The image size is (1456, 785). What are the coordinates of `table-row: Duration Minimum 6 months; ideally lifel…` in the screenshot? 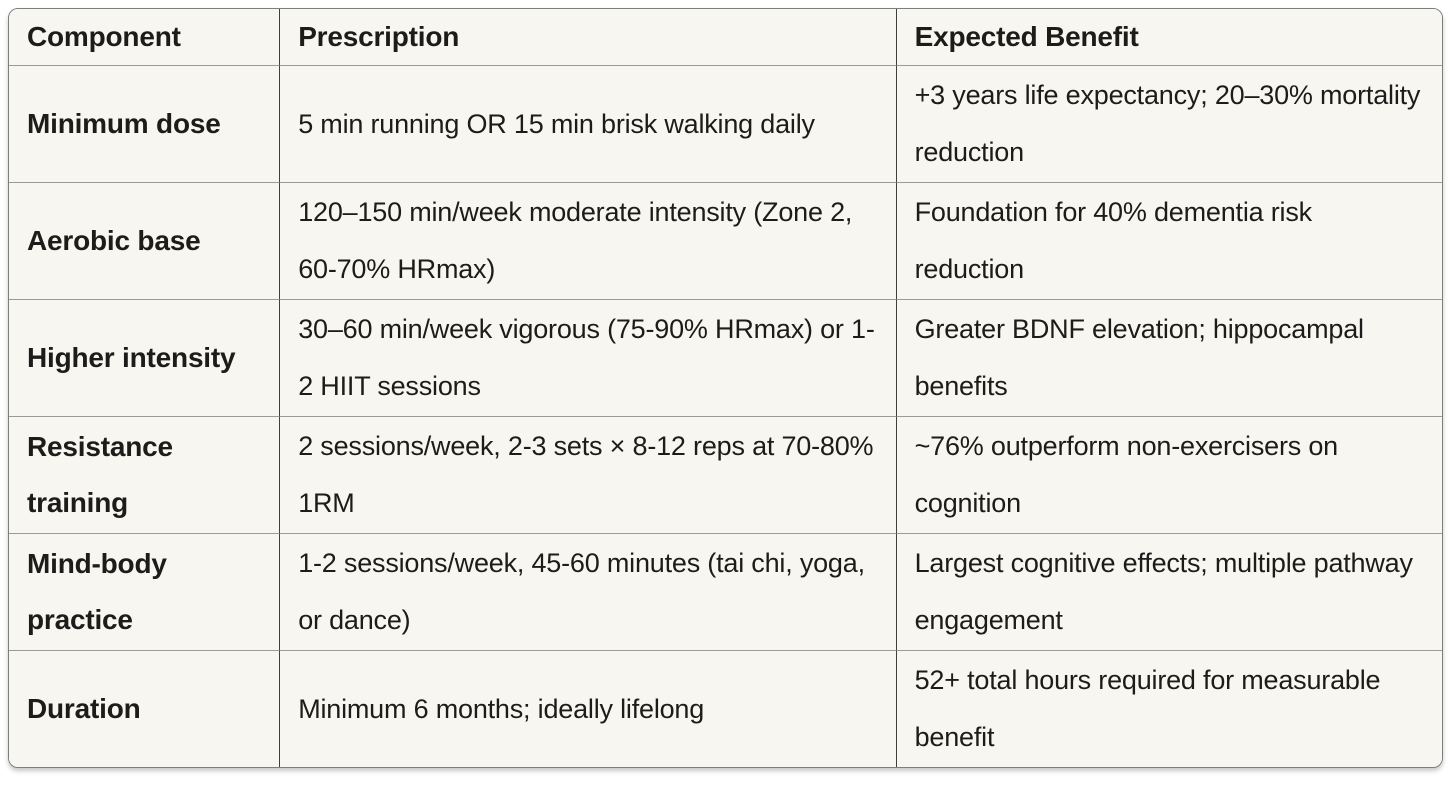 It's located at (725, 708).